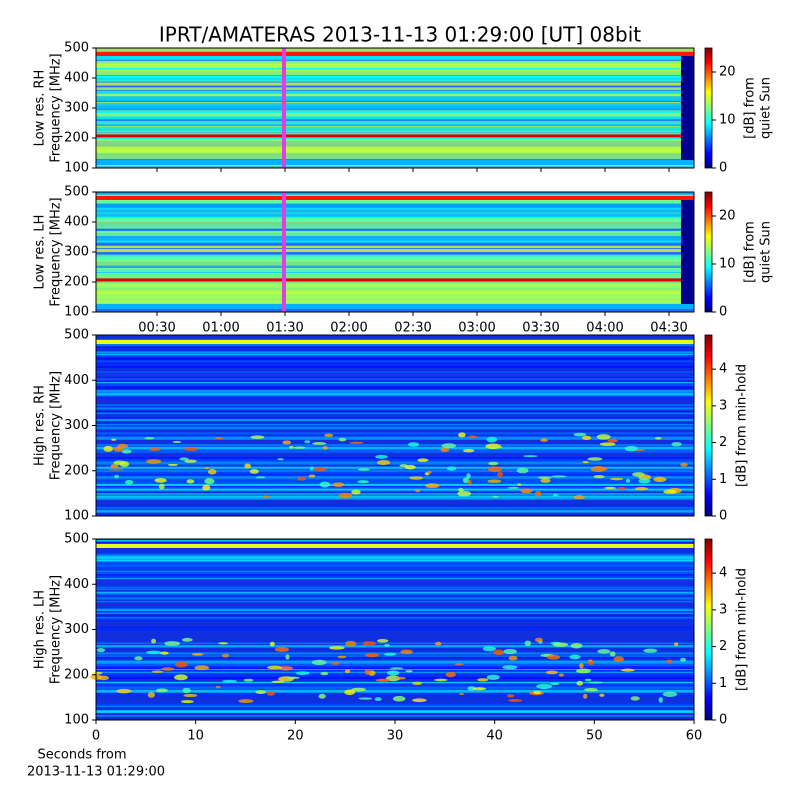 The width and height of the screenshot is (800, 800). What do you see at coordinates (727, 216) in the screenshot?
I see `colorbar-tick-label: 20` at bounding box center [727, 216].